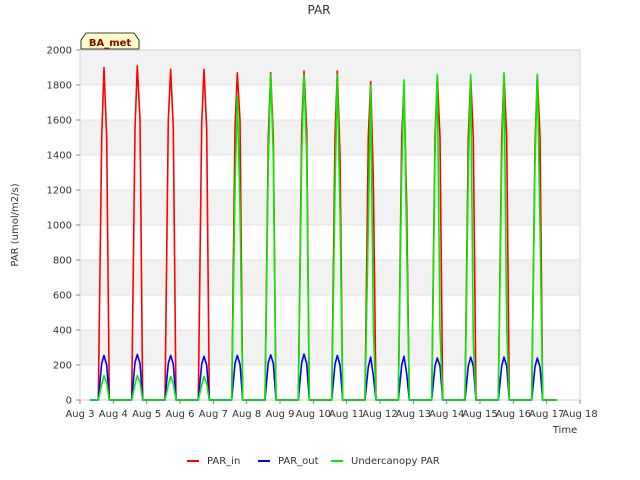 The width and height of the screenshot is (640, 480). What do you see at coordinates (69, 401) in the screenshot?
I see `y-tick-label: 0` at bounding box center [69, 401].